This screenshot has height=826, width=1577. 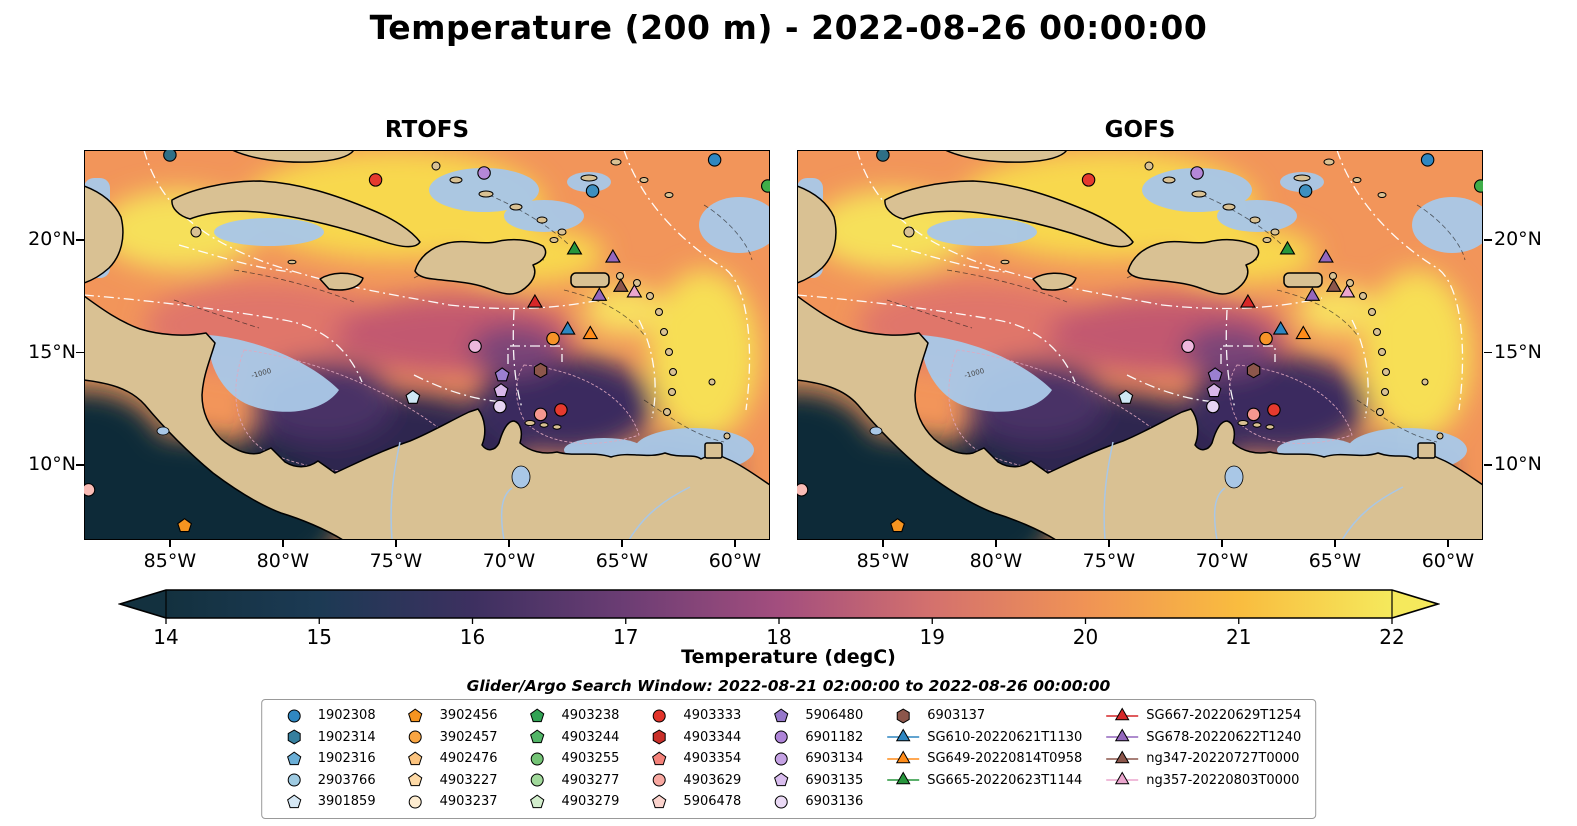 I want to click on legend-item-label: 6903135, so click(x=834, y=780).